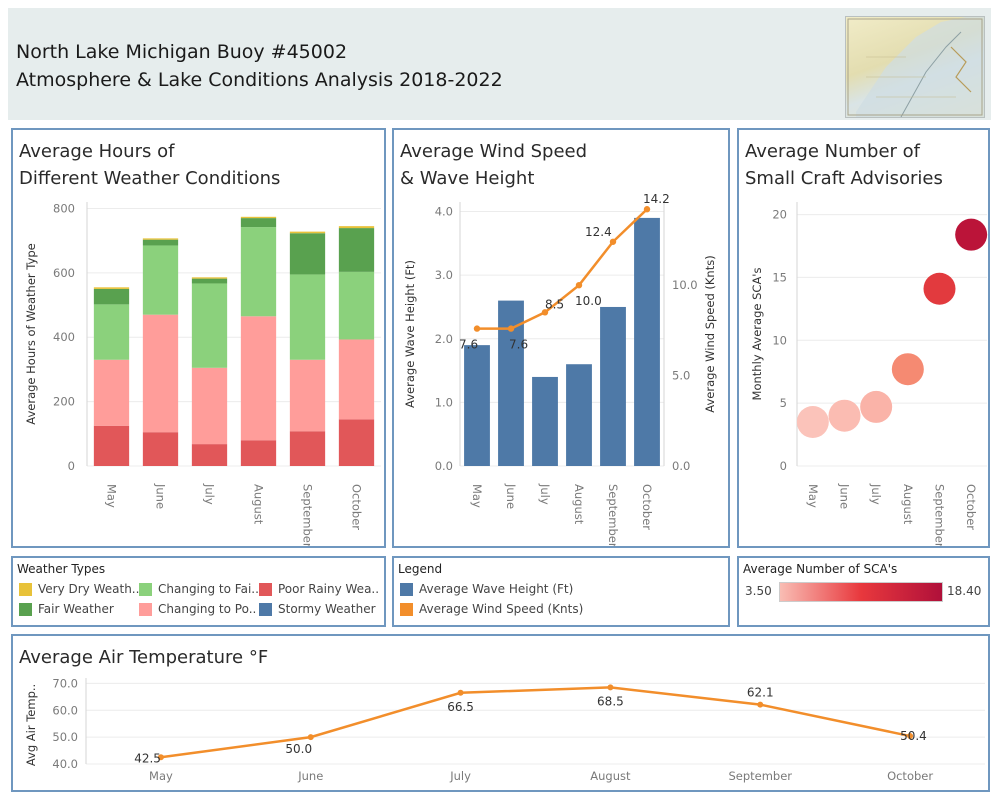  What do you see at coordinates (812, 422) in the screenshot?
I see `sca-bubble-may` at bounding box center [812, 422].